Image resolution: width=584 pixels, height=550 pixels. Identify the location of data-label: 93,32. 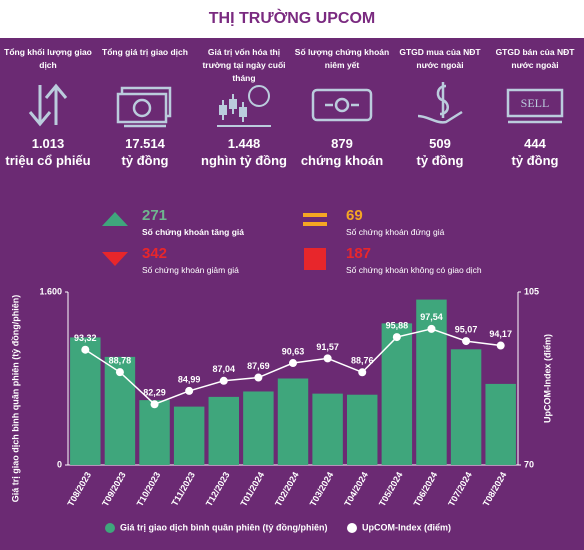
(85, 338).